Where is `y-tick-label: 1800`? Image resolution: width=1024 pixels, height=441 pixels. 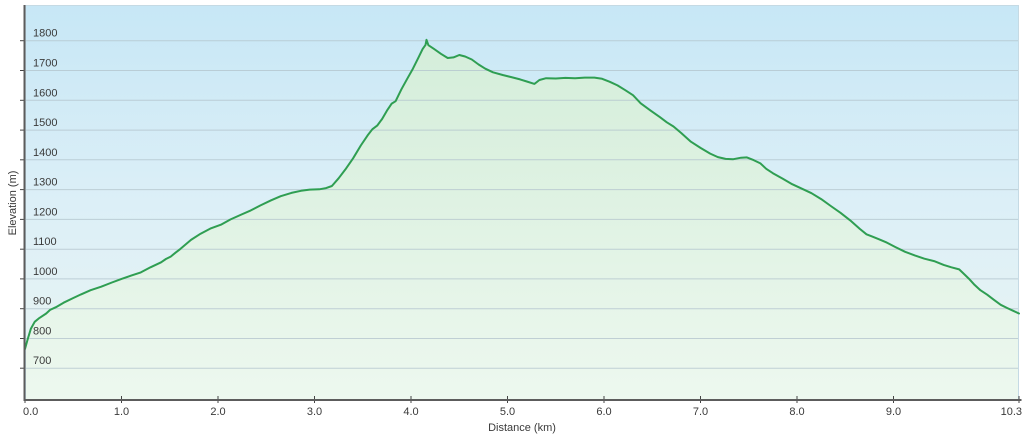 y-tick-label: 1800 is located at coordinates (45, 34).